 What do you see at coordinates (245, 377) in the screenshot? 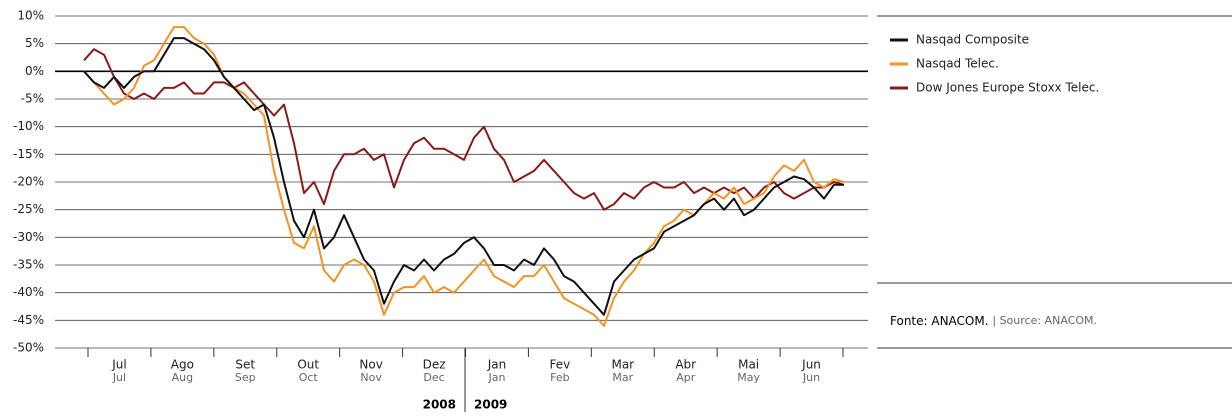
I see `x-tick-sublabel: Sep` at bounding box center [245, 377].